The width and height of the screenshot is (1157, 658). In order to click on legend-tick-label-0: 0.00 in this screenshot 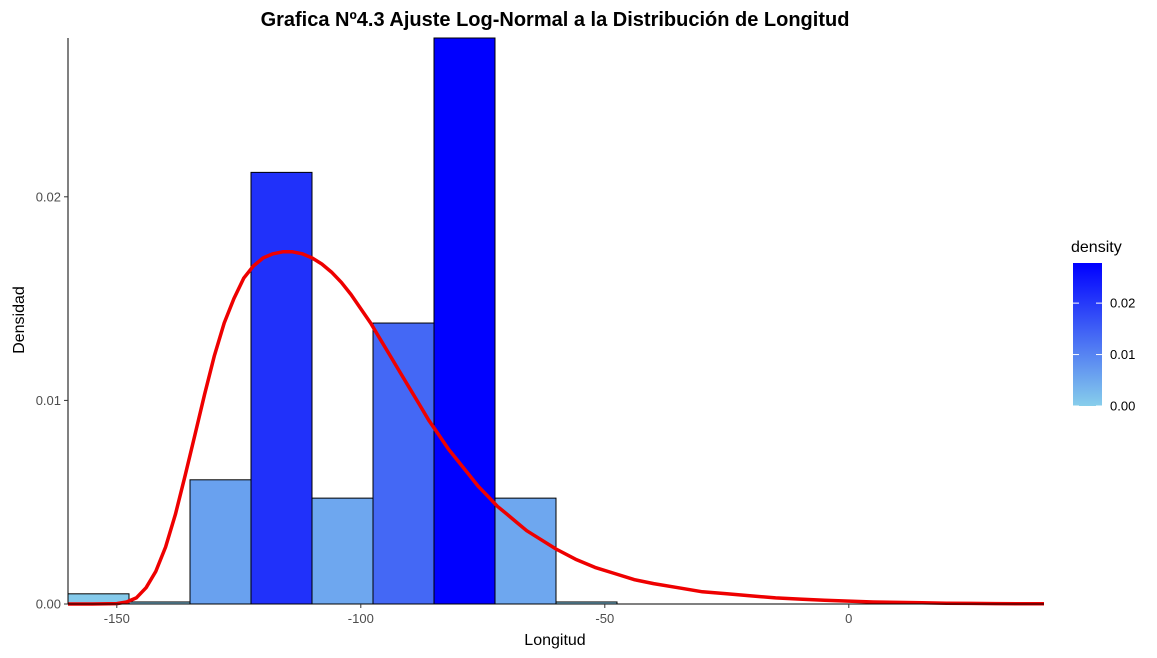, I will do `click(1122, 406)`.